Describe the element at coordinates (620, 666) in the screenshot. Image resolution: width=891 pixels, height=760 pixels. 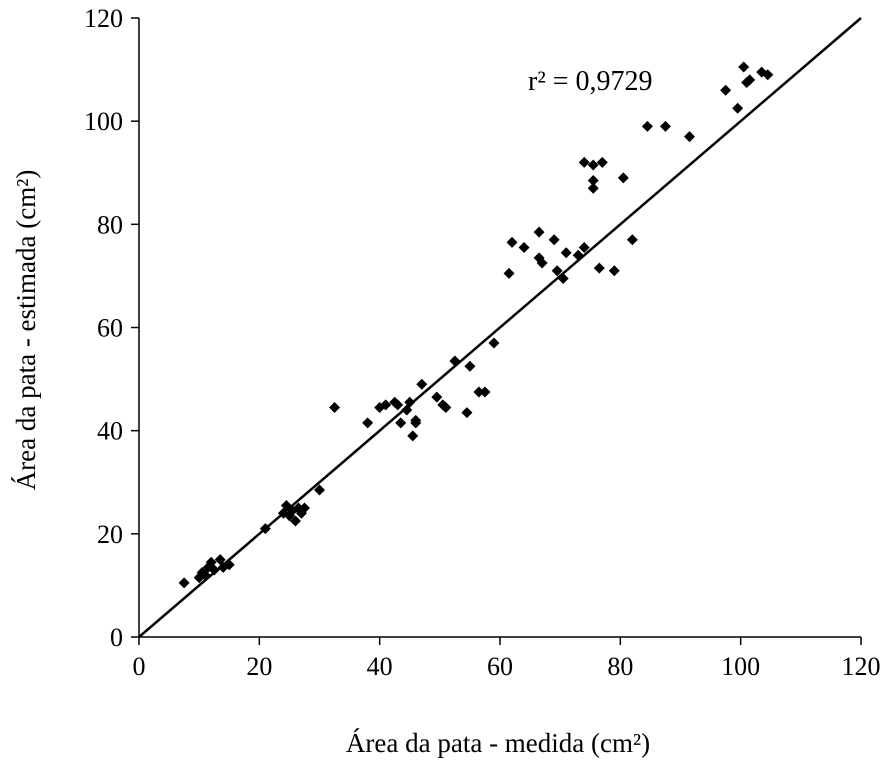
I see `x-tick-label: 80` at that location.